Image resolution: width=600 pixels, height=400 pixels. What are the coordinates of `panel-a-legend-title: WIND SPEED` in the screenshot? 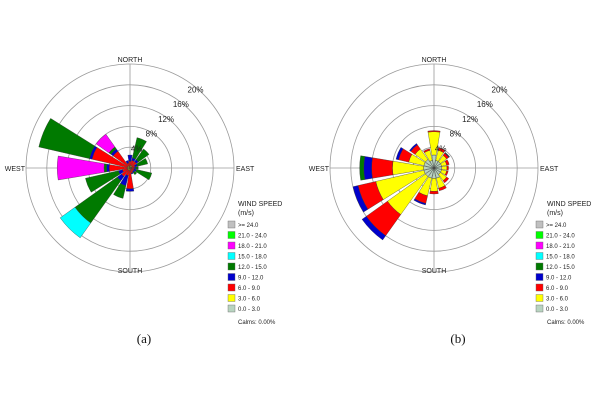 It's located at (260, 204).